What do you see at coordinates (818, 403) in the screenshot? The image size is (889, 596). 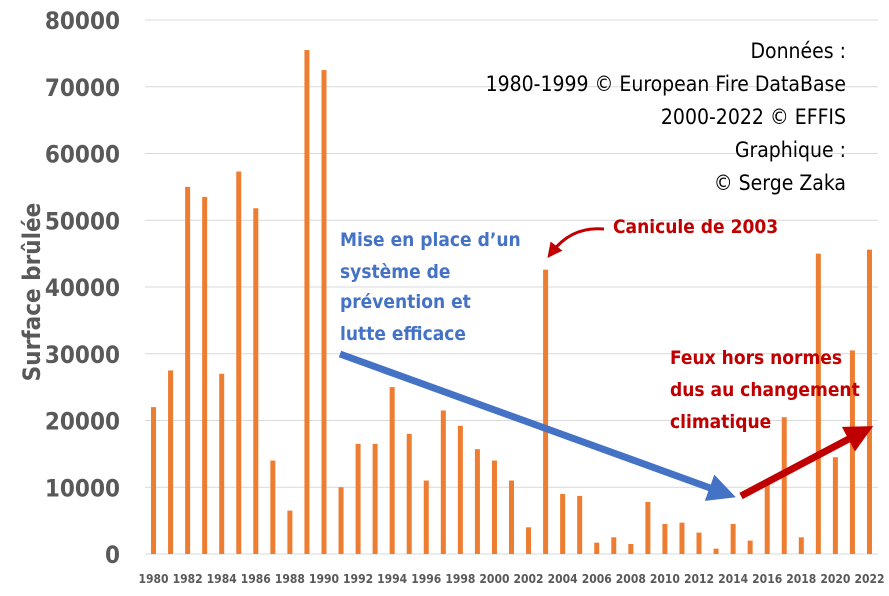 I see `bar-2019` at bounding box center [818, 403].